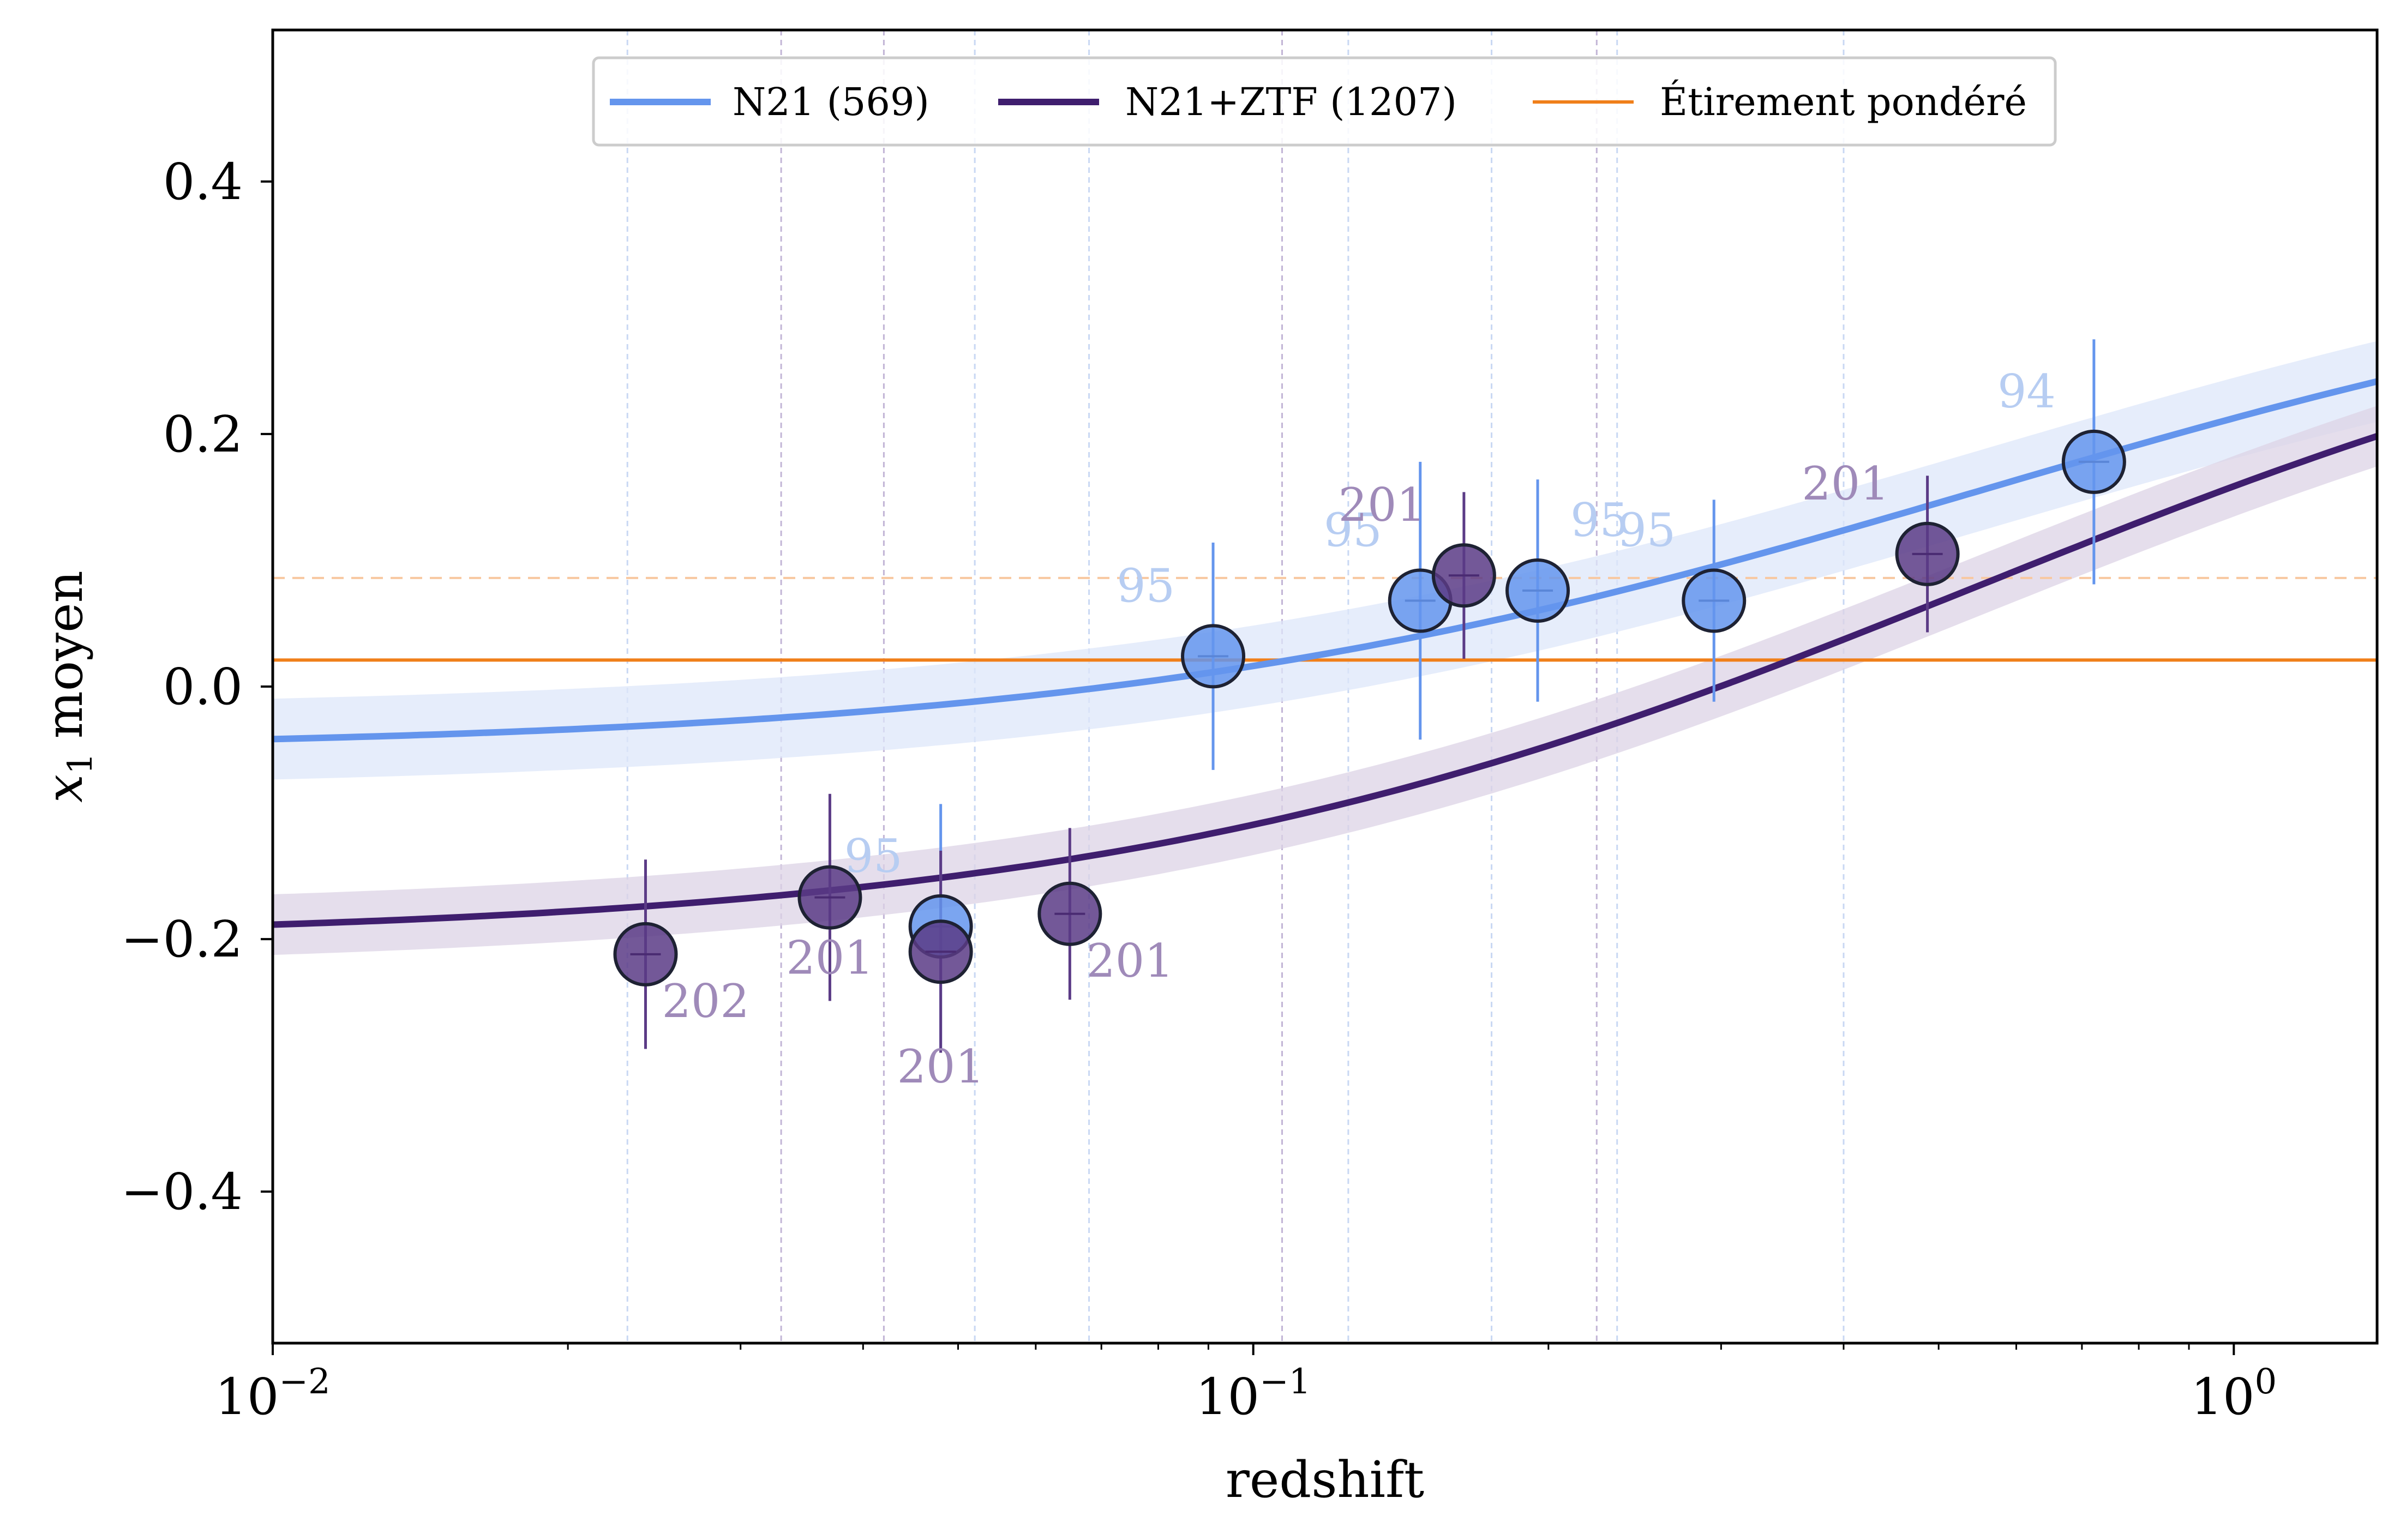 The image size is (2400, 1540). What do you see at coordinates (203, 182) in the screenshot?
I see `y-tick-label: 0.4` at bounding box center [203, 182].